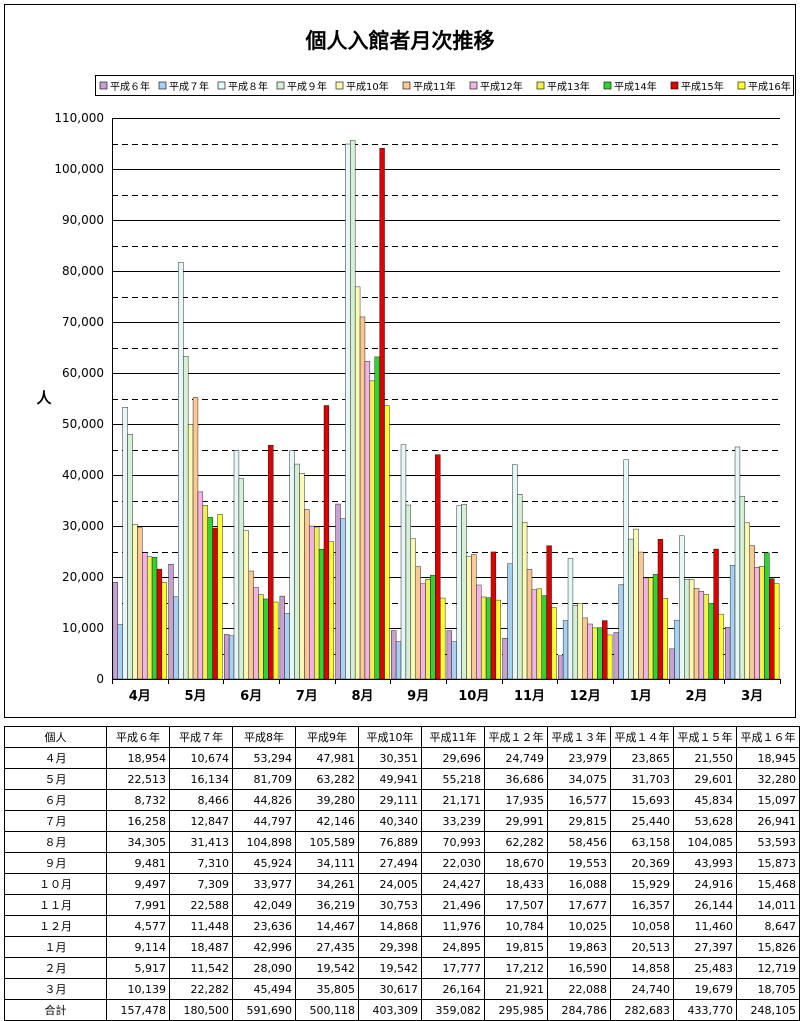 The width and height of the screenshot is (800, 1021). What do you see at coordinates (768, 947) in the screenshot?
I see `table-cell: 15,826` at bounding box center [768, 947].